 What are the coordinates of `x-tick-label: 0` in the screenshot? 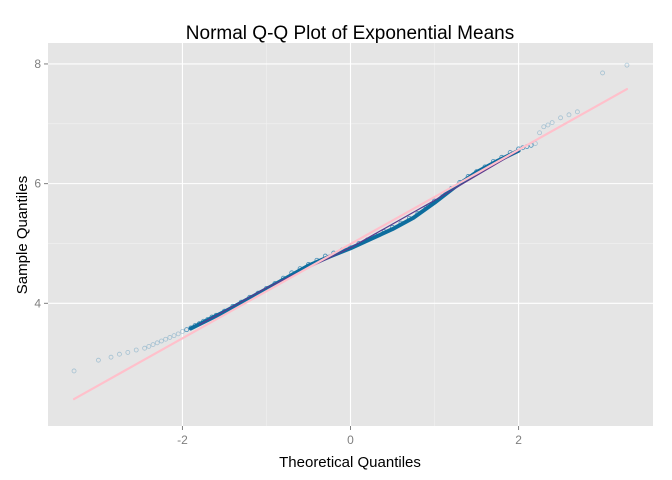 It's located at (350, 440).